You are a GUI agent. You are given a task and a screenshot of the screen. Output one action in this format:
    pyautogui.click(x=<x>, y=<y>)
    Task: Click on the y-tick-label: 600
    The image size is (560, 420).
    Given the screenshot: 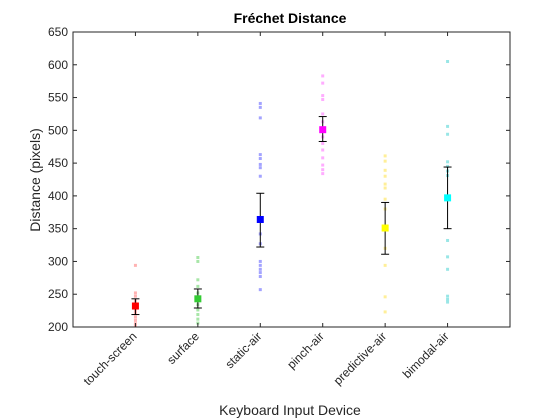 What is the action you would take?
    pyautogui.click(x=58, y=65)
    